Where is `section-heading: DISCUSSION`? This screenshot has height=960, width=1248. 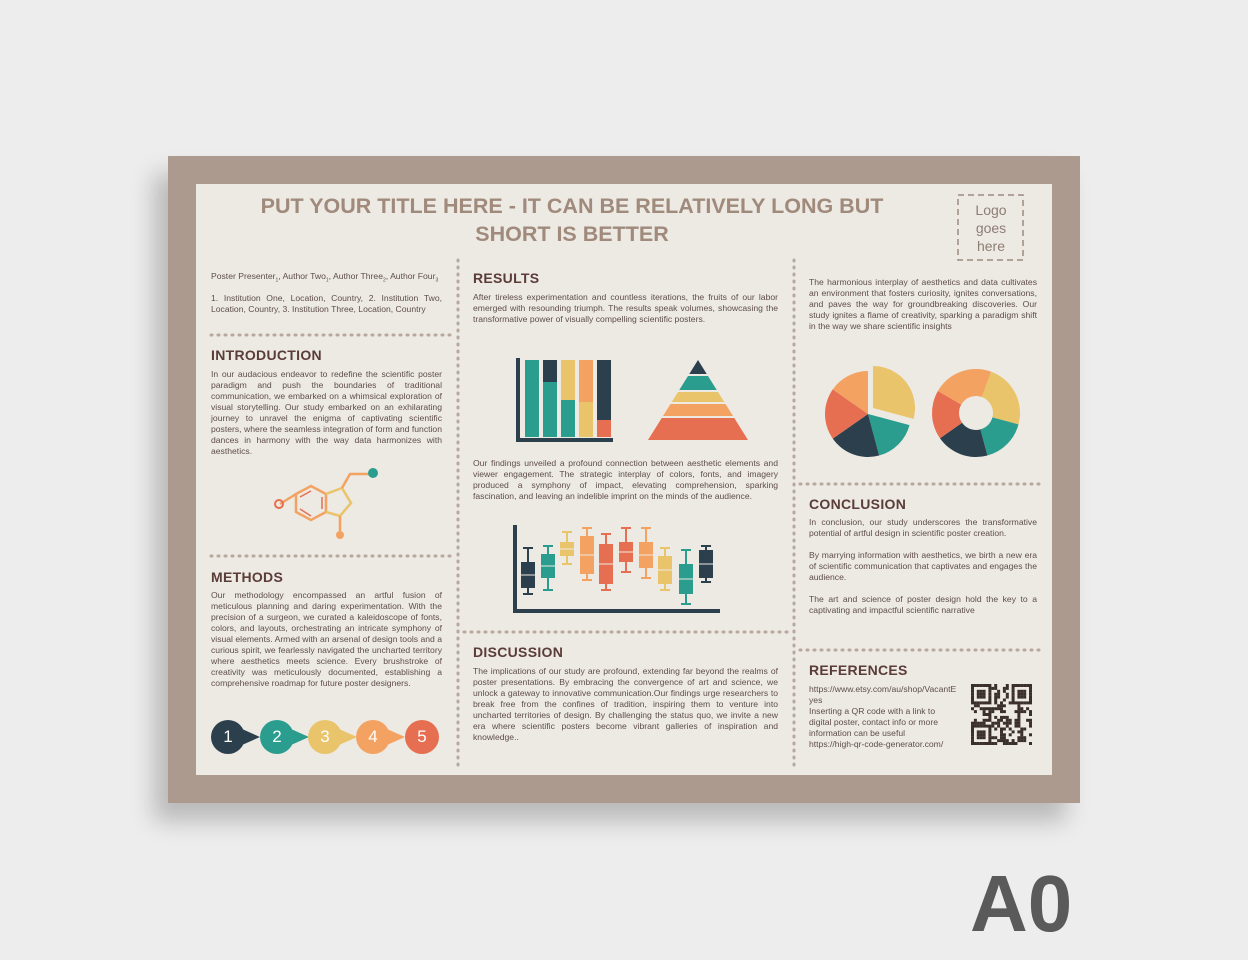 section-heading: DISCUSSION is located at coordinates (518, 652).